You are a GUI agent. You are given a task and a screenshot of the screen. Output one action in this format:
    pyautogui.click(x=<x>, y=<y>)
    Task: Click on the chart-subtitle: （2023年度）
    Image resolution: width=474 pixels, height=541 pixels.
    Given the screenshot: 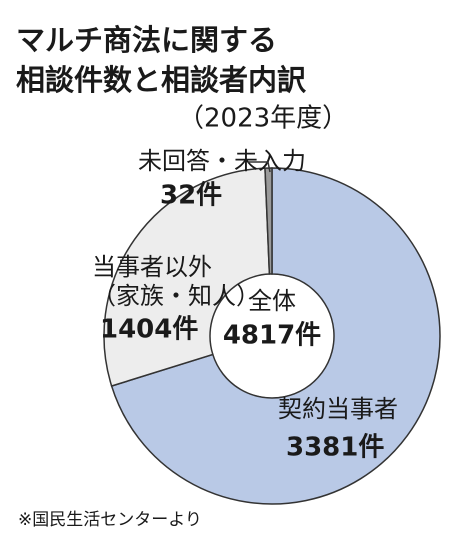 What is the action you would take?
    pyautogui.click(x=263, y=119)
    